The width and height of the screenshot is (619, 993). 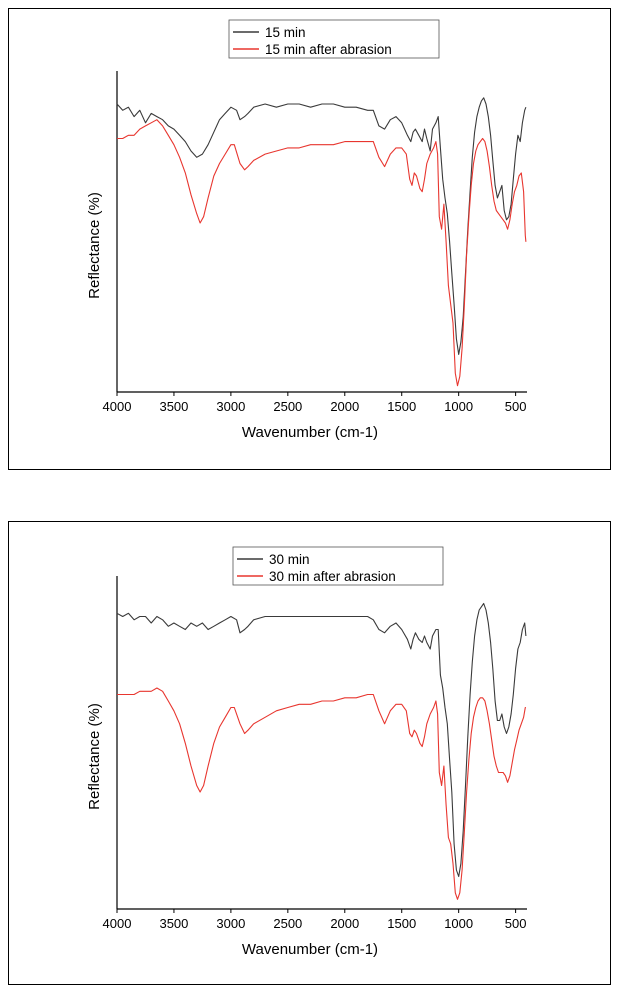 I want to click on legend: 30 min 30 min after abrasion, so click(x=338, y=566).